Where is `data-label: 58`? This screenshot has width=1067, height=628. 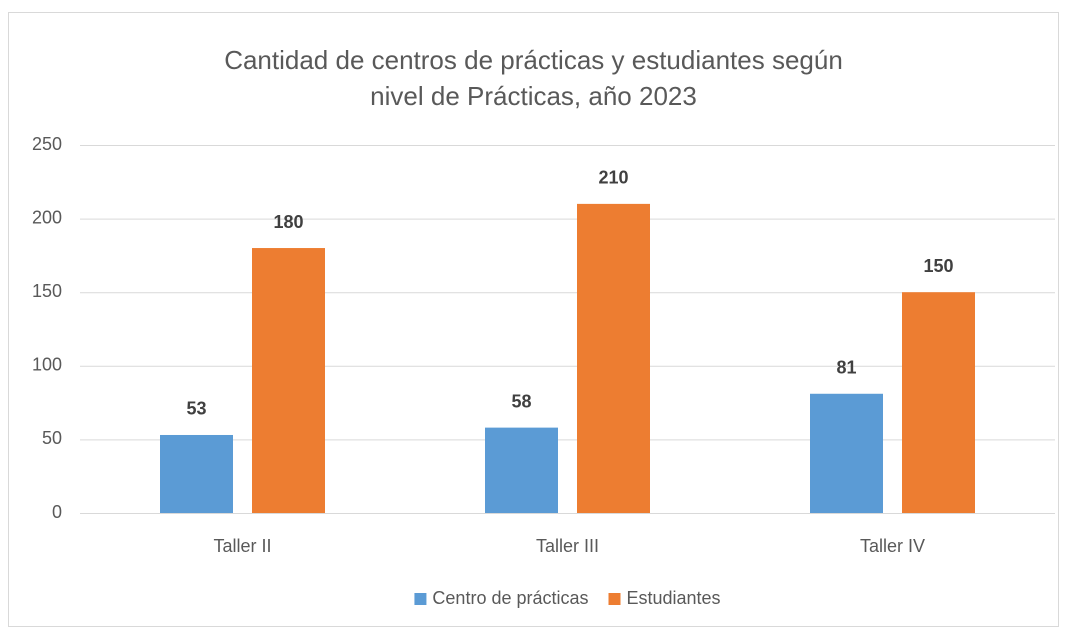 data-label: 58 is located at coordinates (521, 401).